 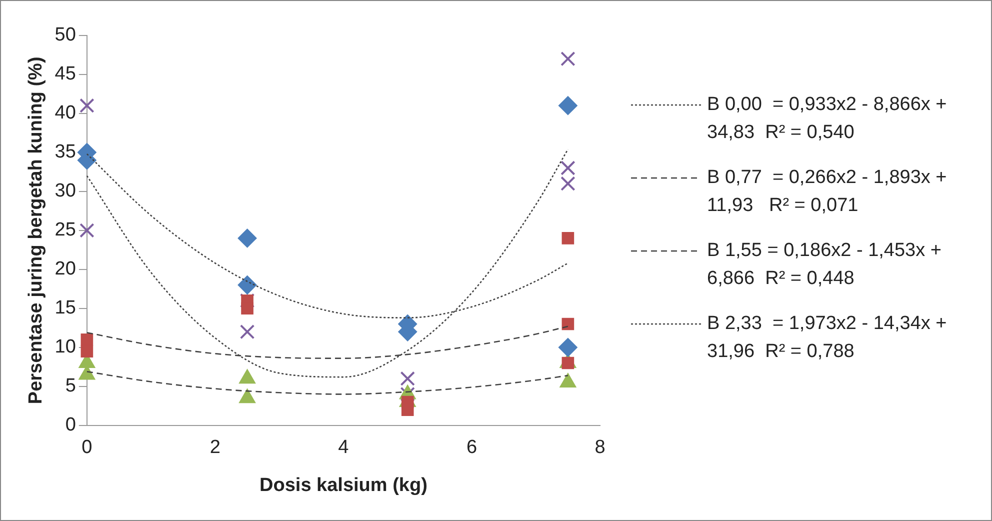 What do you see at coordinates (827, 192) in the screenshot?
I see `legend-label: B 0,77 = 0,266x2 - 1,893x + 11,93 R² = 0,071` at bounding box center [827, 192].